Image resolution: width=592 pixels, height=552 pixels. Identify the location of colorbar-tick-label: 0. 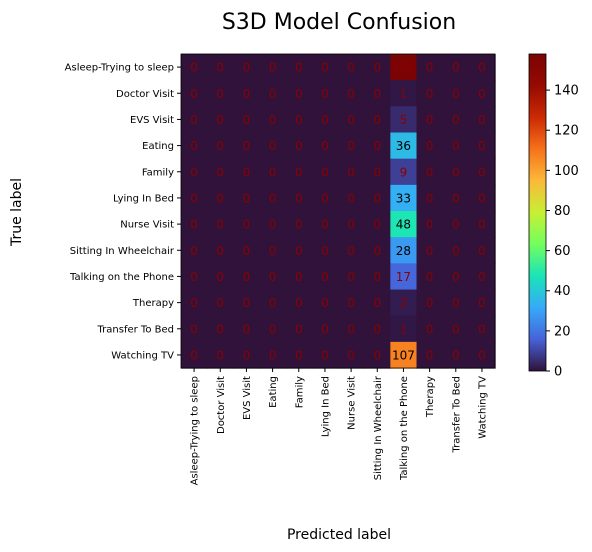
(558, 372).